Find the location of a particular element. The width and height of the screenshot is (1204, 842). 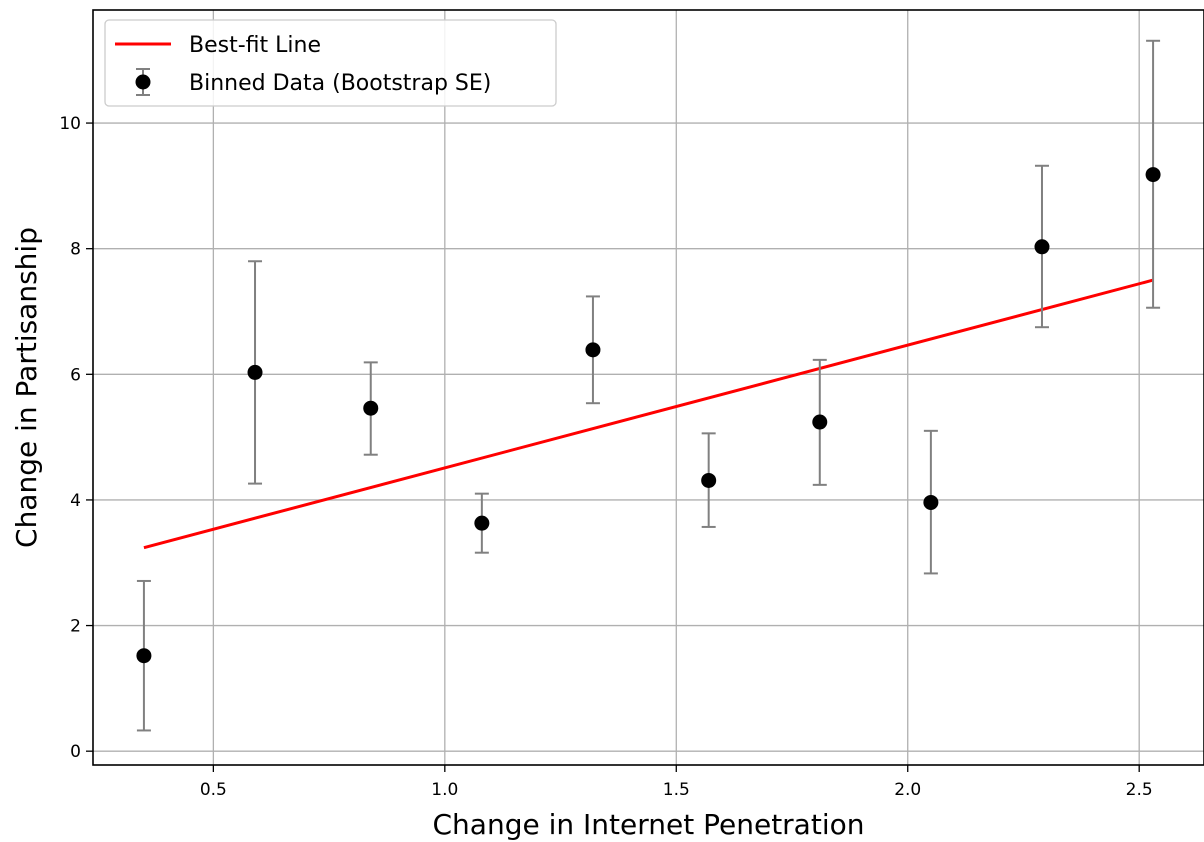

legend-point-swatch is located at coordinates (143, 82).